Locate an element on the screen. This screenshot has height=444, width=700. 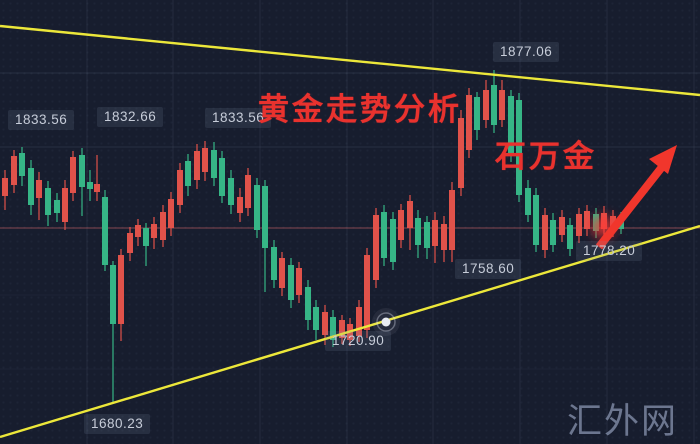
price-label: 1680.23 is located at coordinates (117, 424).